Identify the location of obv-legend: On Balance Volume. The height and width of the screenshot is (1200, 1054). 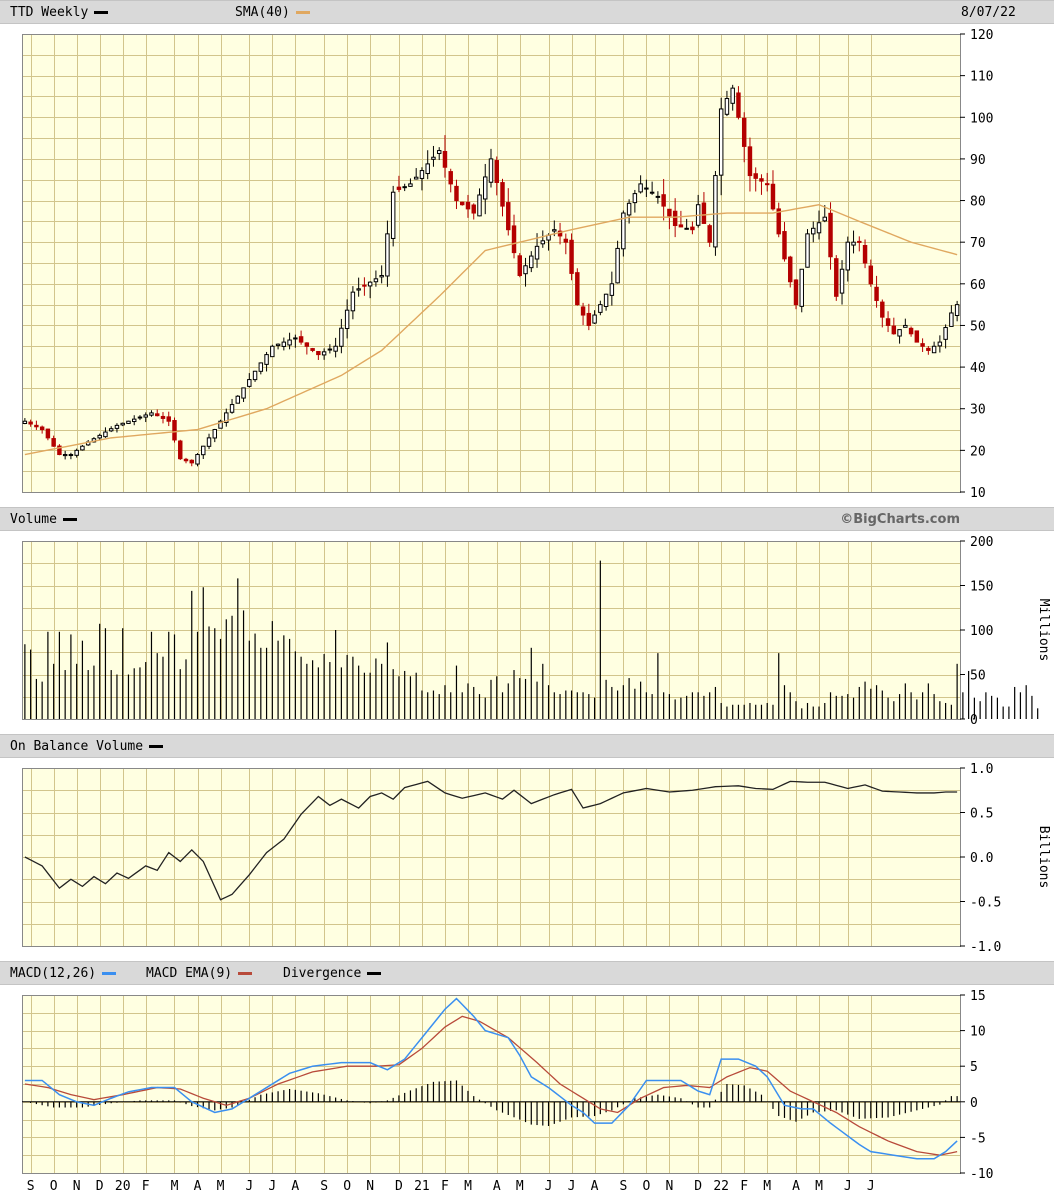
(87, 746).